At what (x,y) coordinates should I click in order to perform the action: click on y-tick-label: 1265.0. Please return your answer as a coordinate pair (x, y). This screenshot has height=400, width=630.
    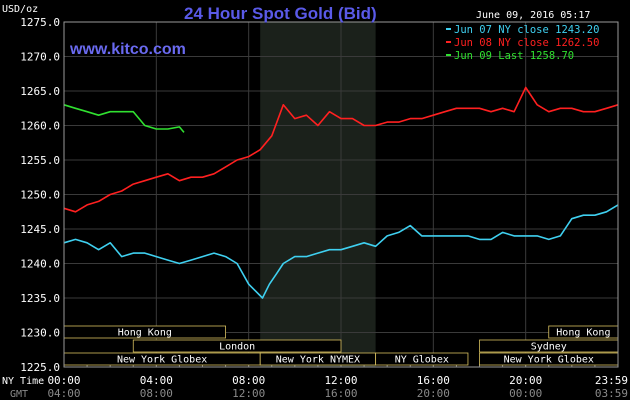
    Looking at the image, I should click on (40, 91).